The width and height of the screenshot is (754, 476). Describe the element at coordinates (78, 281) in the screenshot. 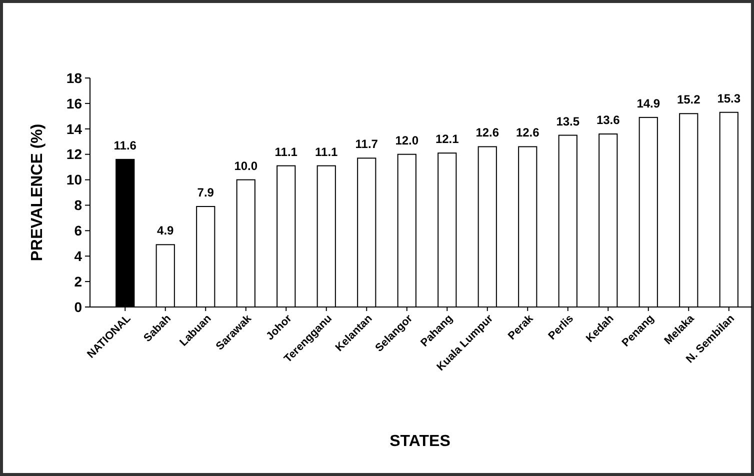

I see `y-tick-label: 2` at that location.